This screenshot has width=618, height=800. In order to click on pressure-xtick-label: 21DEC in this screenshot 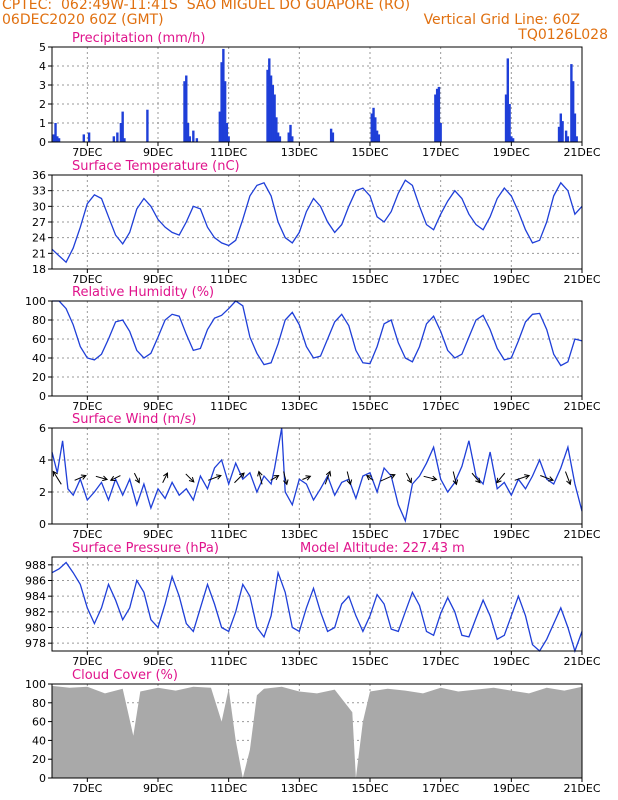, I will do `click(581, 661)`.